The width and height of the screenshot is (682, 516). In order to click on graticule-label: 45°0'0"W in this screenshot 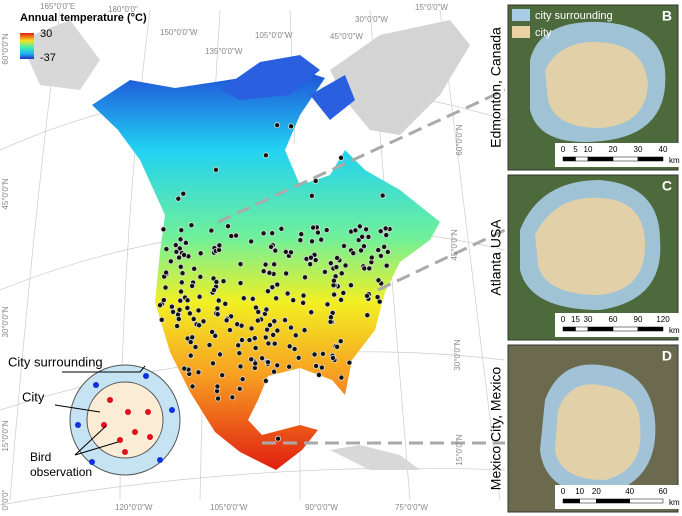, I will do `click(346, 36)`.